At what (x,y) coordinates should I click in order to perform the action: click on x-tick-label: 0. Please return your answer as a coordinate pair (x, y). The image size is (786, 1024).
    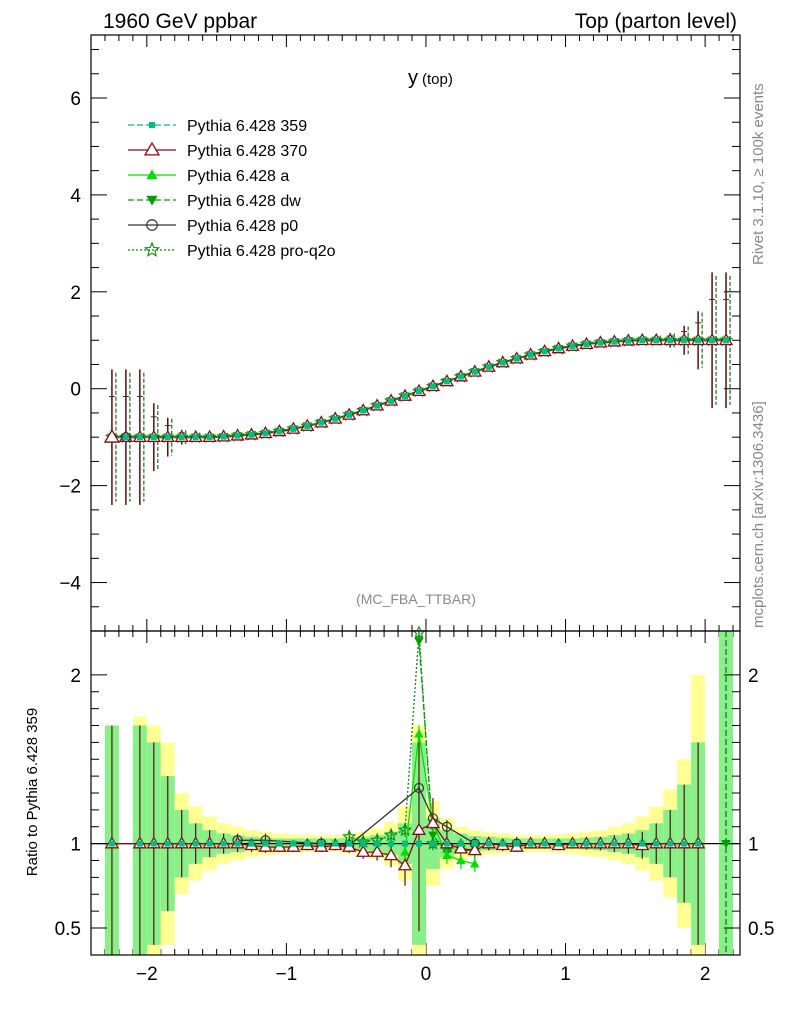
    Looking at the image, I should click on (426, 974).